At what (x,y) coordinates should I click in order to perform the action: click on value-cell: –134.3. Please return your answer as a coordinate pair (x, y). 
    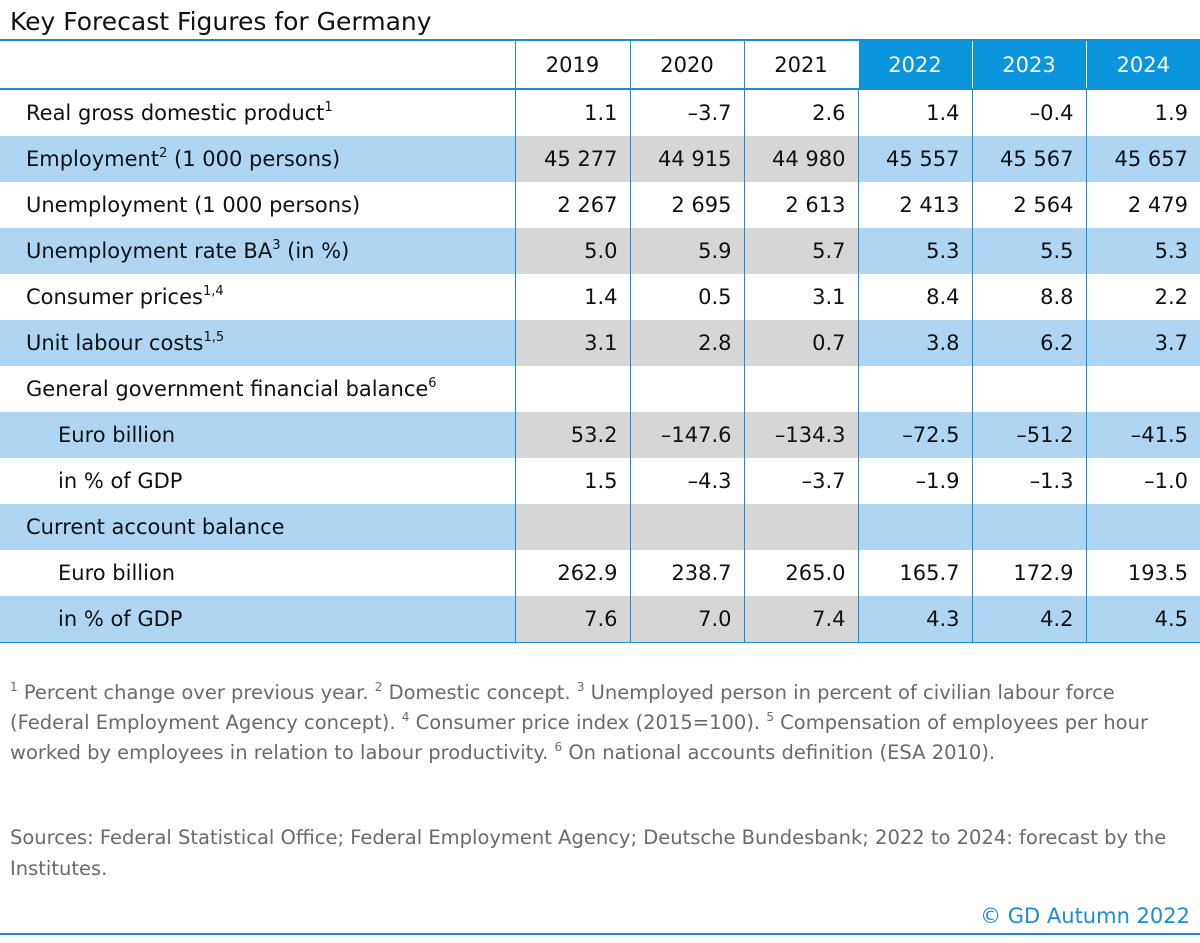
    Looking at the image, I should click on (800, 435).